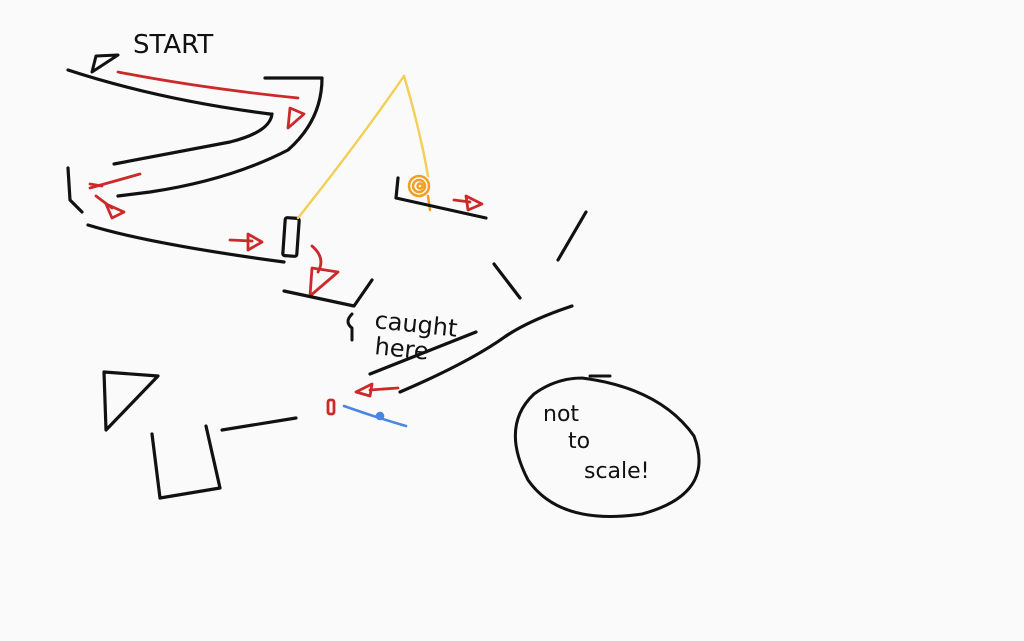  What do you see at coordinates (351, 147) in the screenshot?
I see `pendulum-rope-left` at bounding box center [351, 147].